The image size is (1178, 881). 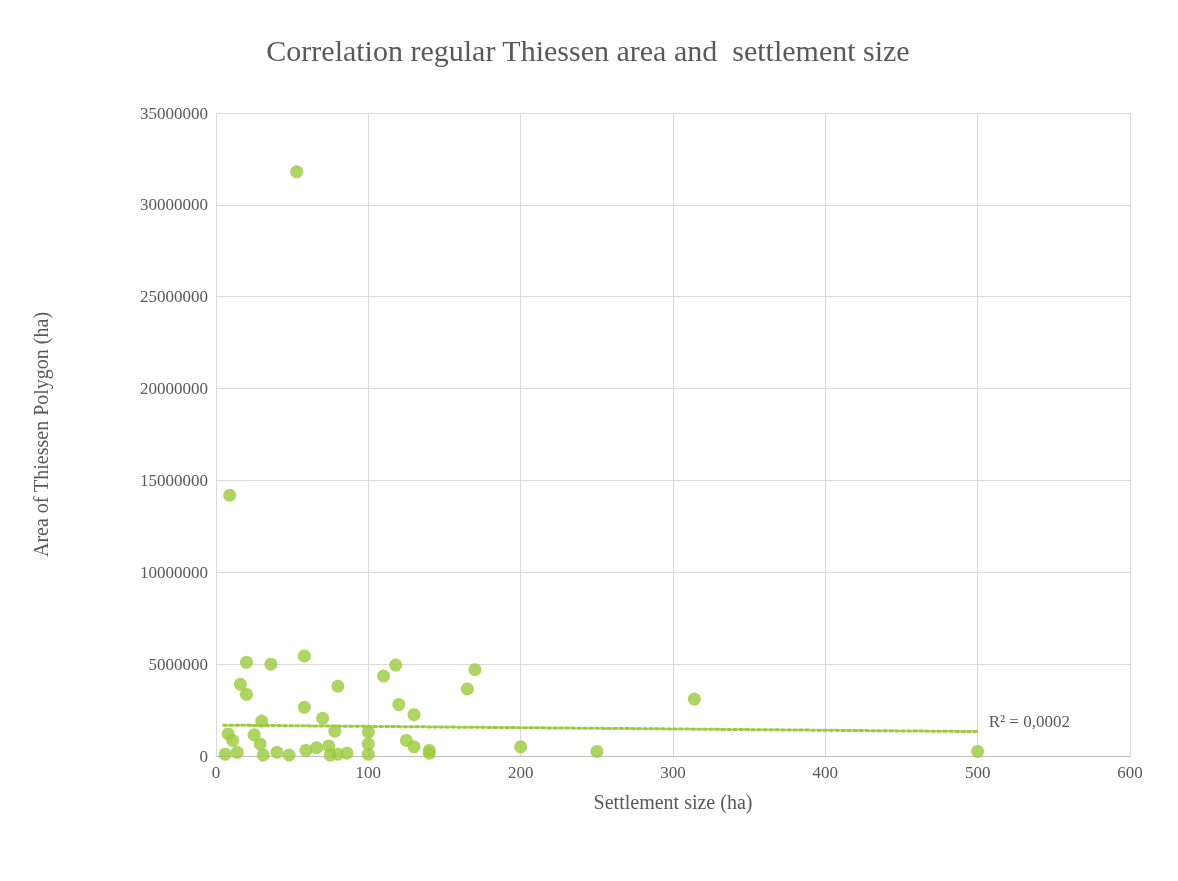 I want to click on x-tick-label: 100, so click(x=368, y=772).